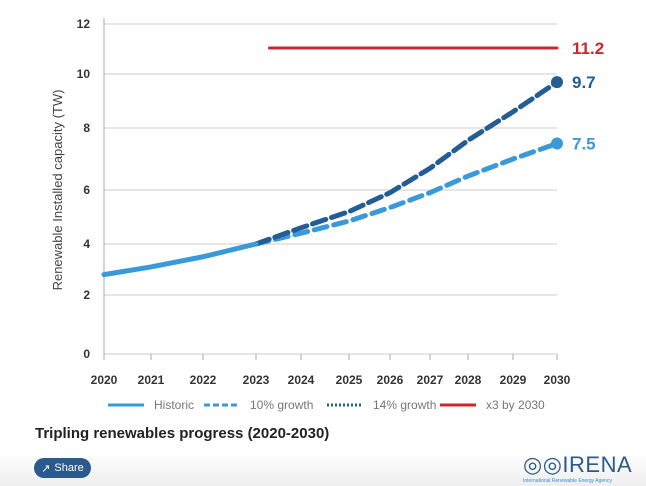  Describe the element at coordinates (86, 128) in the screenshot. I see `y-tick-label: 8` at that location.